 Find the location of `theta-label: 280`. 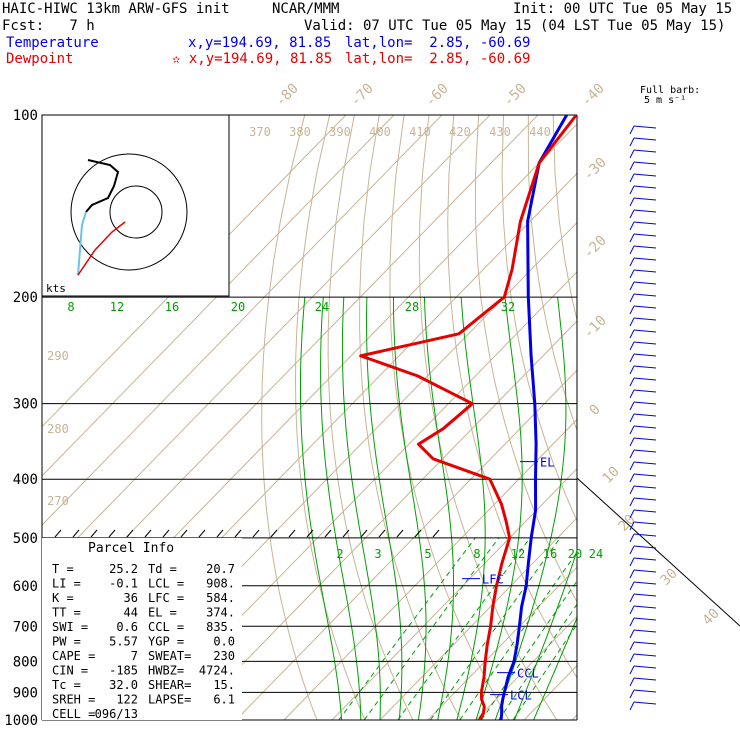

theta-label: 280 is located at coordinates (58, 429).